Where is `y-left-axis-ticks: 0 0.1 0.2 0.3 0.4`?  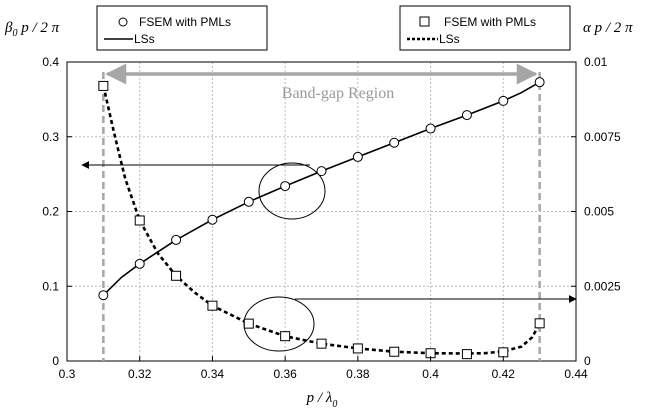 y-left-axis-ticks: 0 0.1 0.2 0.3 0.4 is located at coordinates (57, 211).